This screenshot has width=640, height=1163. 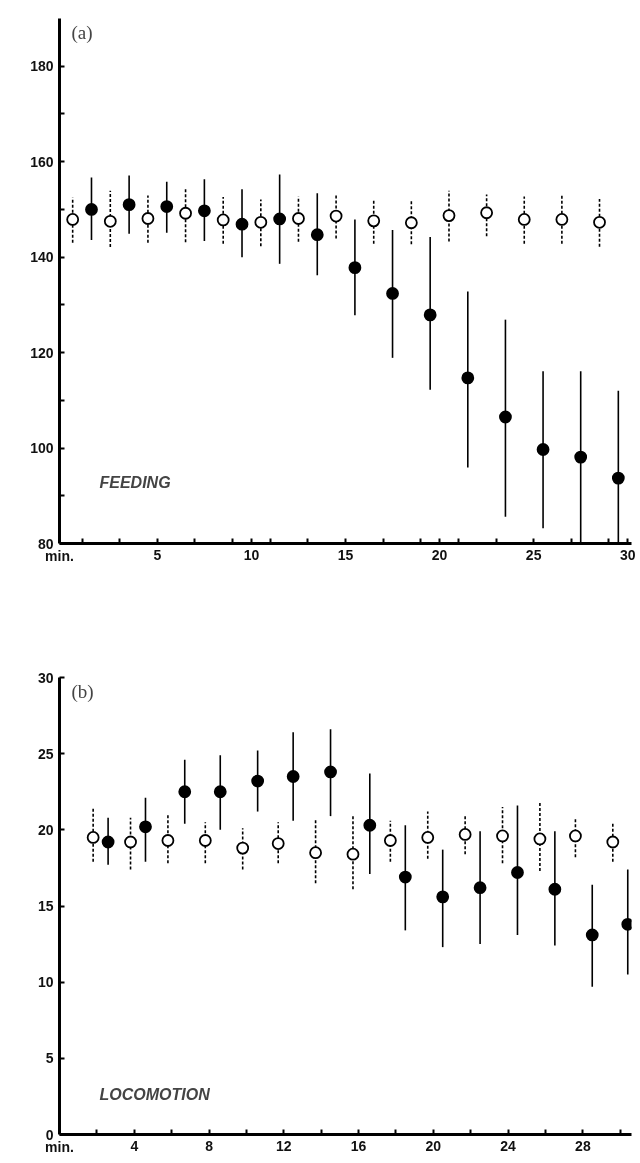 What do you see at coordinates (583, 1145) in the screenshot?
I see `x-tick-label: 28` at bounding box center [583, 1145].